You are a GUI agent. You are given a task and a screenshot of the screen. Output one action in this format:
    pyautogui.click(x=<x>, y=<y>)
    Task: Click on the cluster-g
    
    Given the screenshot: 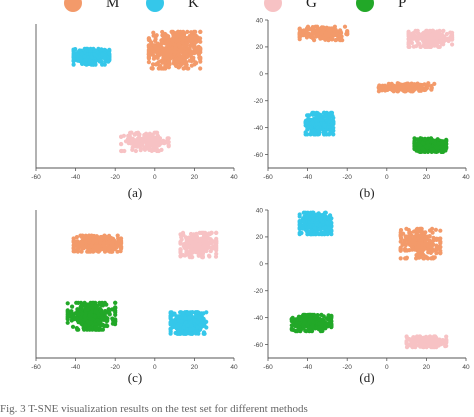 What is the action you would take?
    pyautogui.click(x=145, y=142)
    